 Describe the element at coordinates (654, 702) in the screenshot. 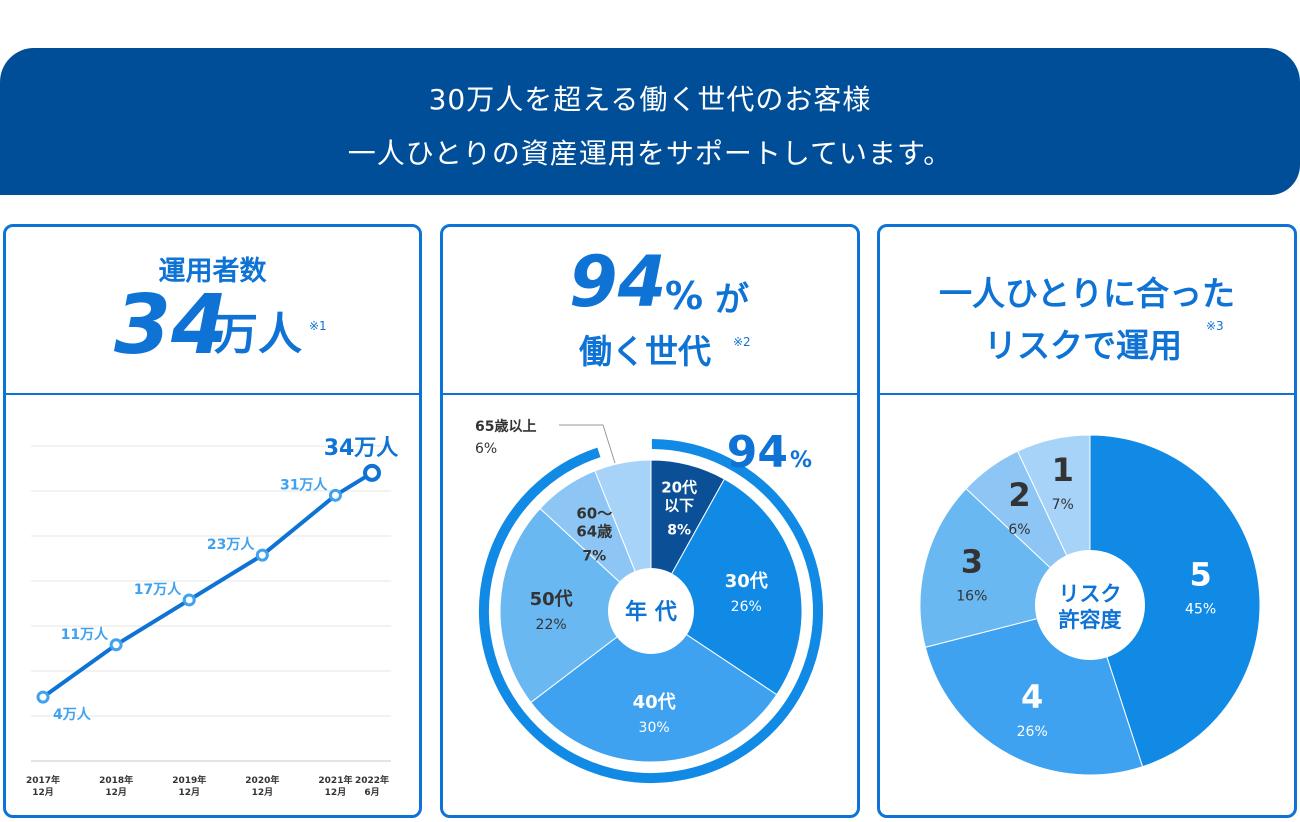

I see `slice-label: 40代` at that location.